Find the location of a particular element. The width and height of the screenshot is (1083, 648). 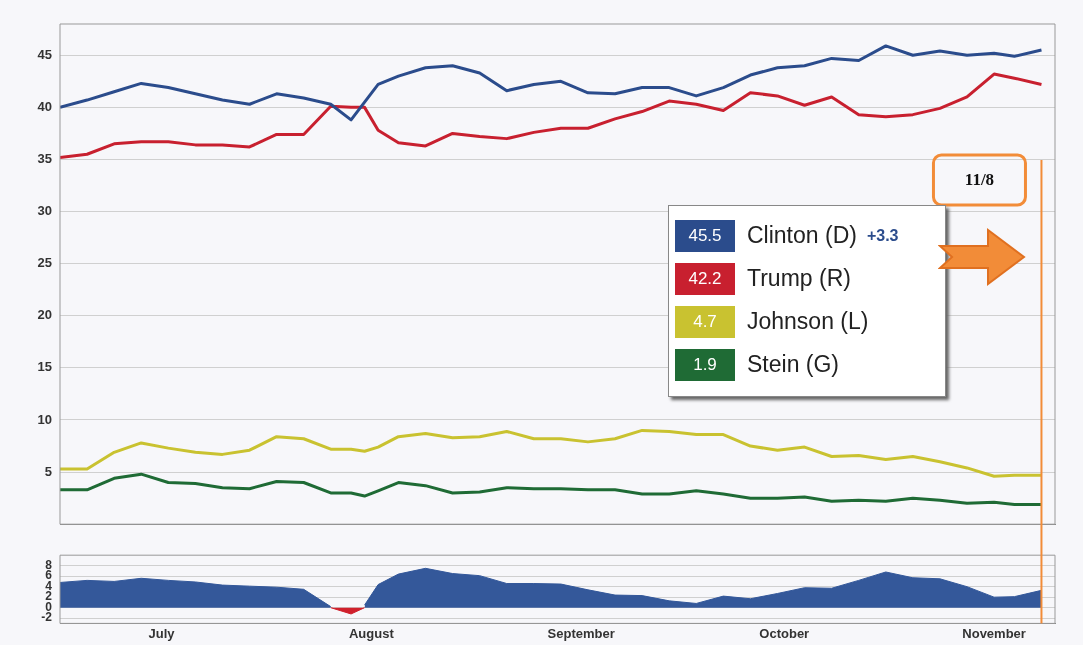

ref-line-label: 11/8 is located at coordinates (979, 180).